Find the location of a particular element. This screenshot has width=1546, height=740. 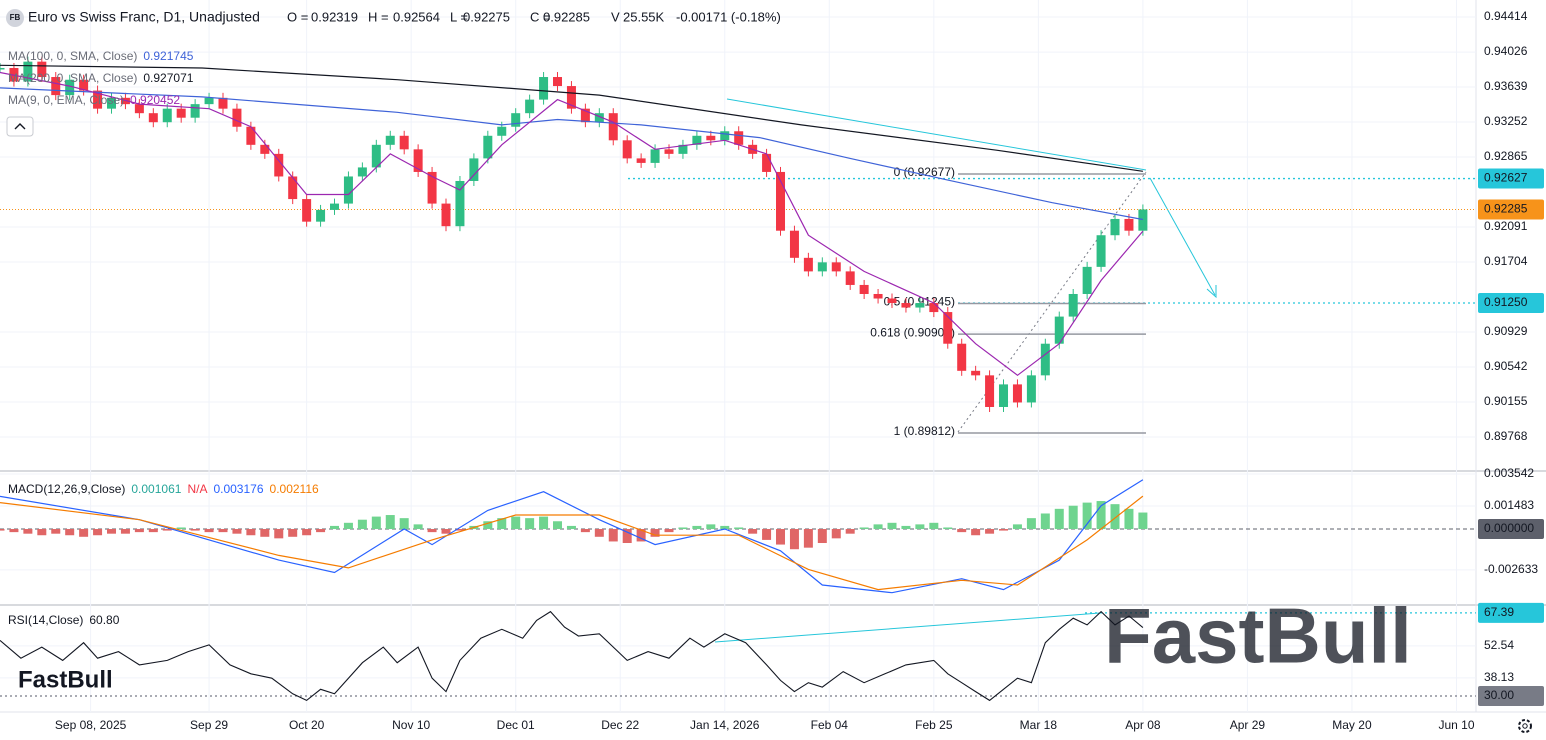

y-tick-label: 0.94414 is located at coordinates (1506, 16).